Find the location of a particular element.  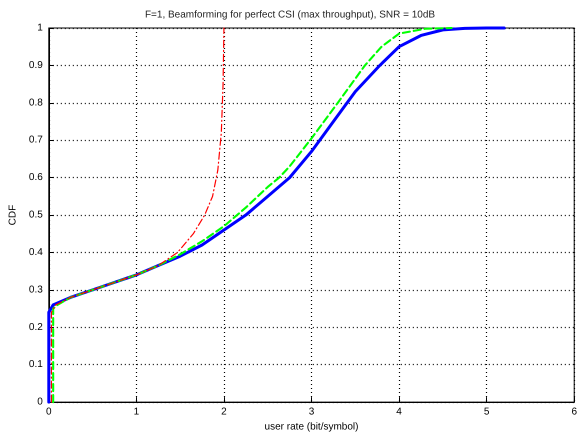

x-tick-label: 4 is located at coordinates (399, 412).